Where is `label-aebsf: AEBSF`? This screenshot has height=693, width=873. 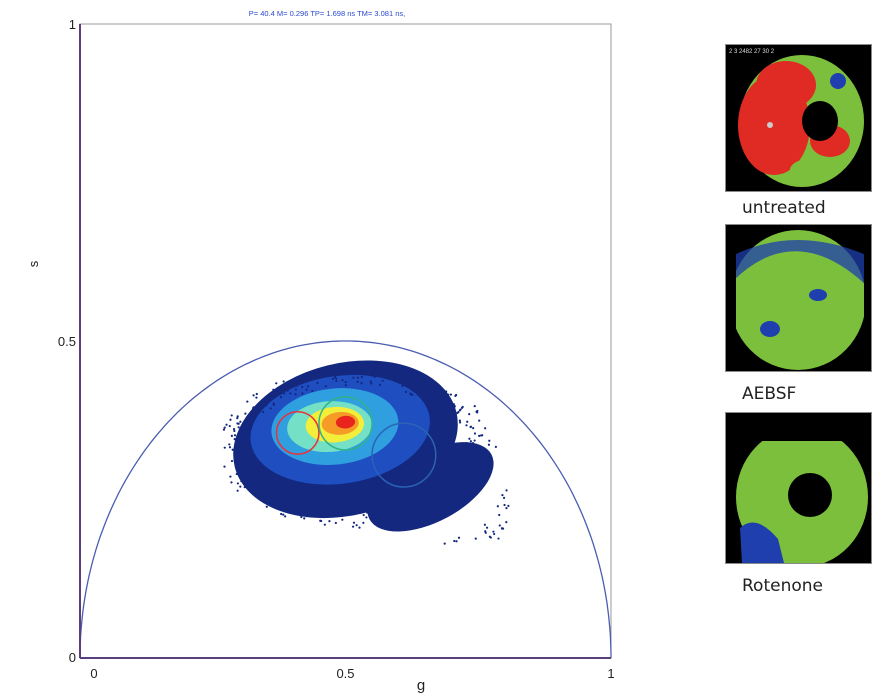 label-aebsf: AEBSF is located at coordinates (769, 394).